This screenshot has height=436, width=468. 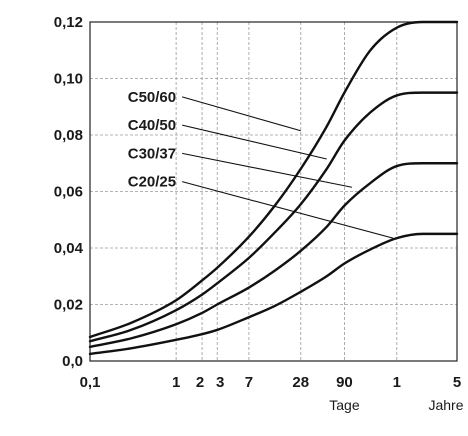 I want to click on x-tick-label-8: 5, so click(x=457, y=382).